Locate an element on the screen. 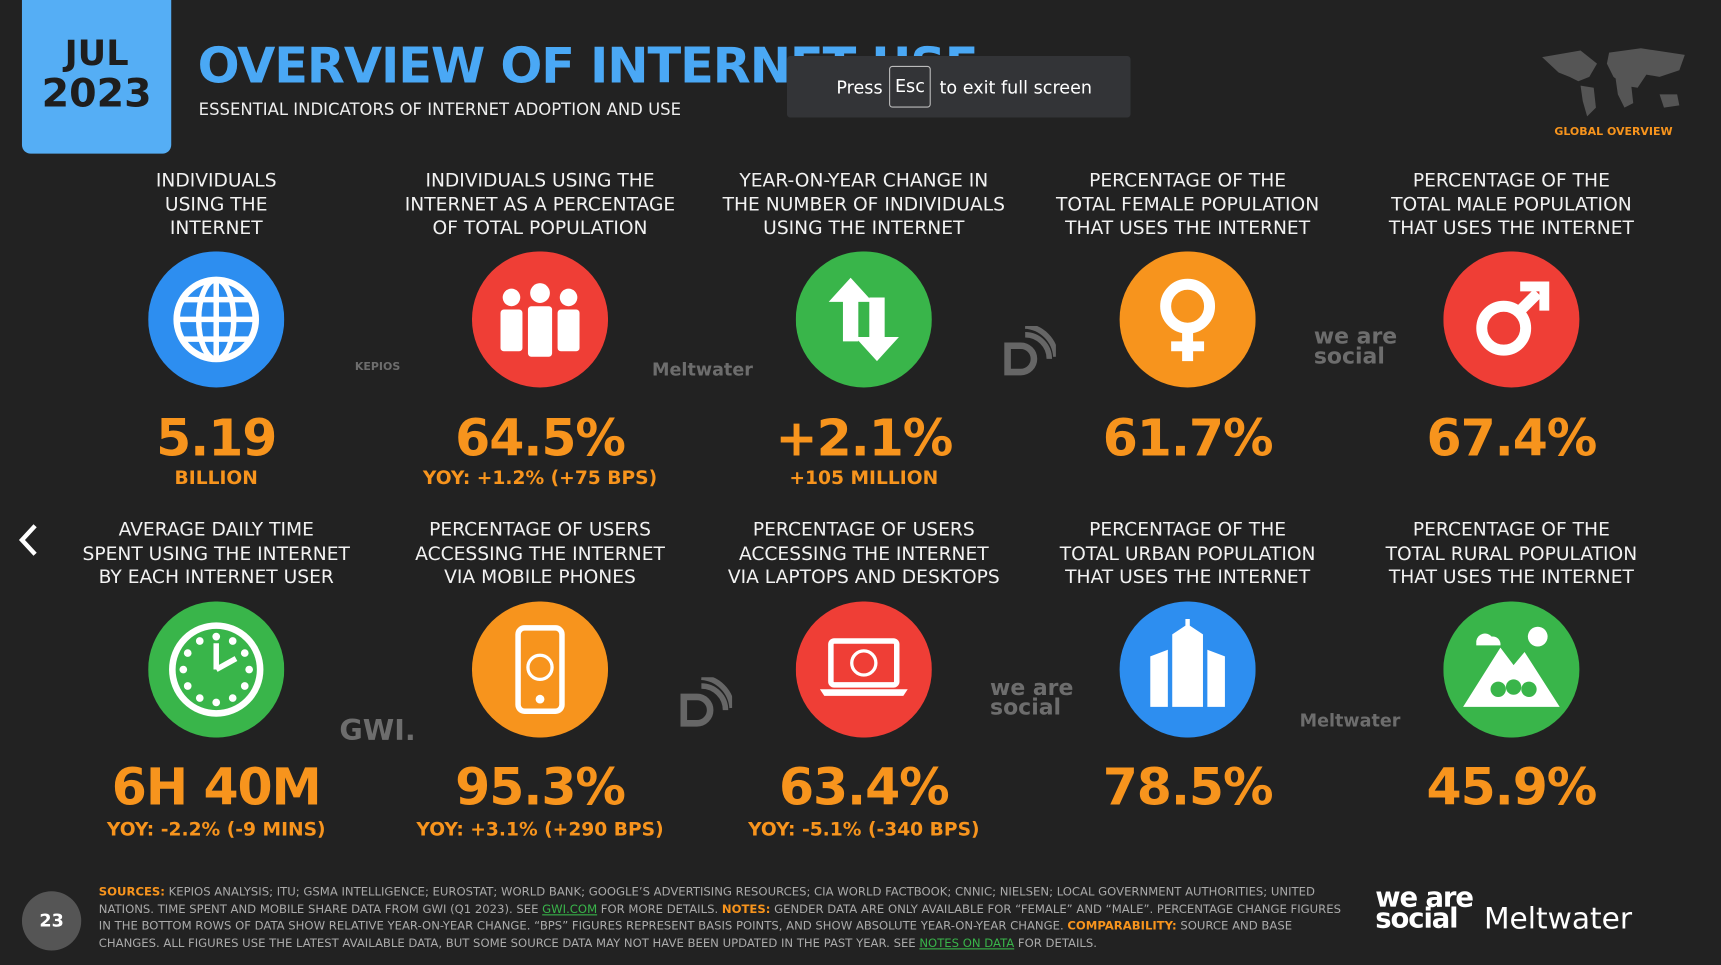 Image resolution: width=1721 pixels, height=965 pixels. card-label: INDIVIDUALS USING THE INTERNET is located at coordinates (216, 205).